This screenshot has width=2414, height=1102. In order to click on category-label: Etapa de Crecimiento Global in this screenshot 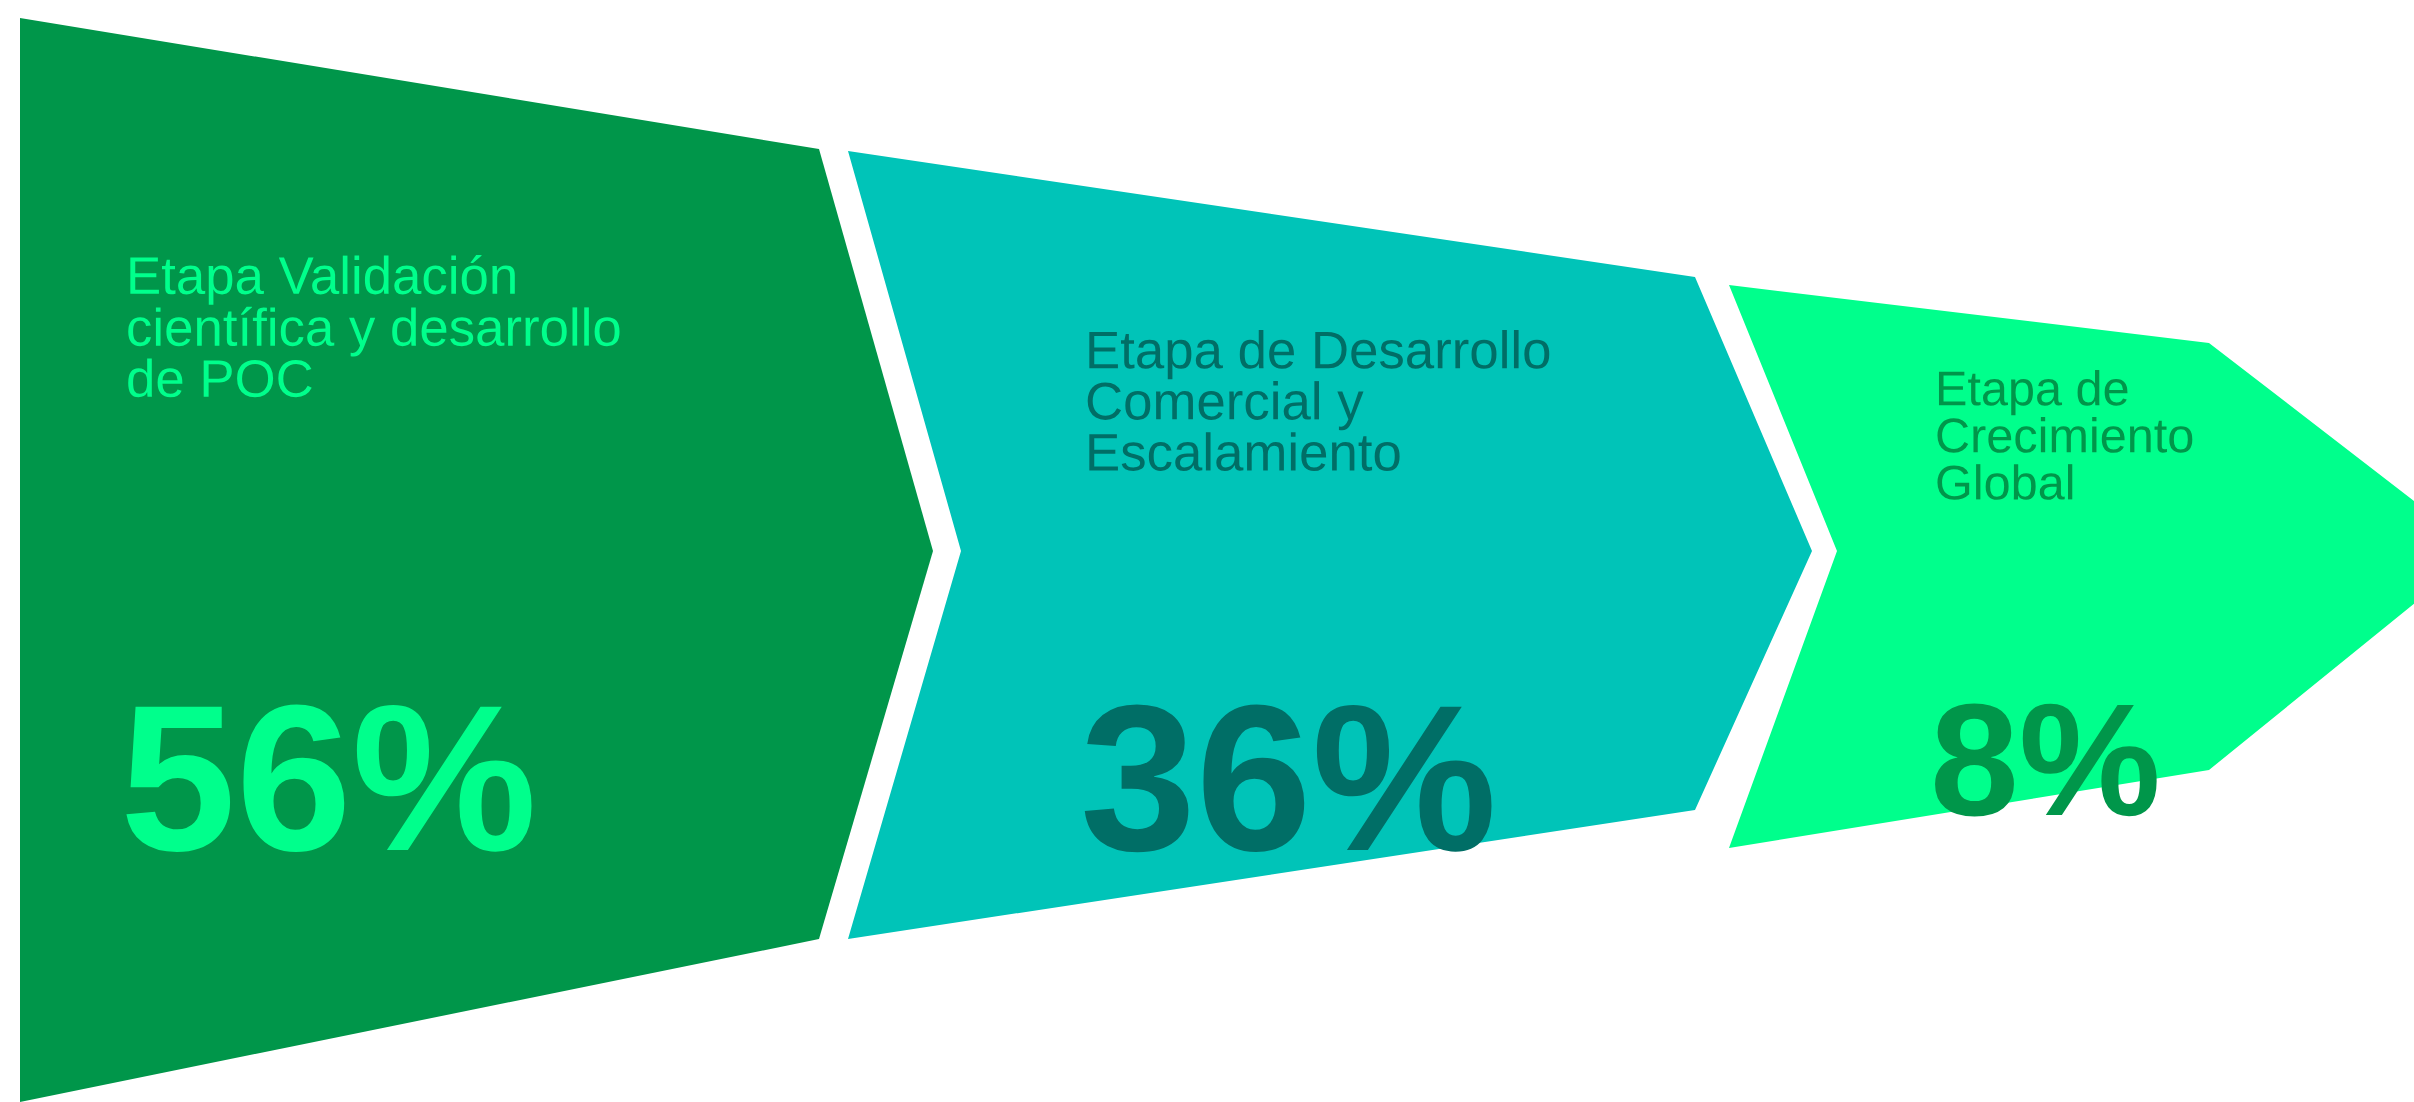, I will do `click(2065, 435)`.